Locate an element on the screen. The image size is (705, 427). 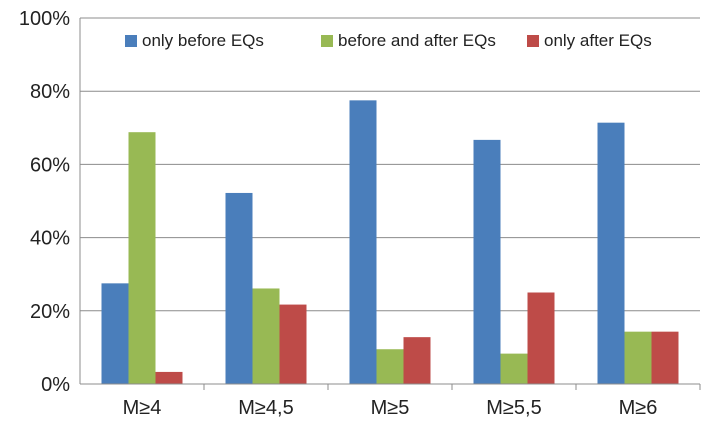
y-tick-label: 40% is located at coordinates (50, 239).